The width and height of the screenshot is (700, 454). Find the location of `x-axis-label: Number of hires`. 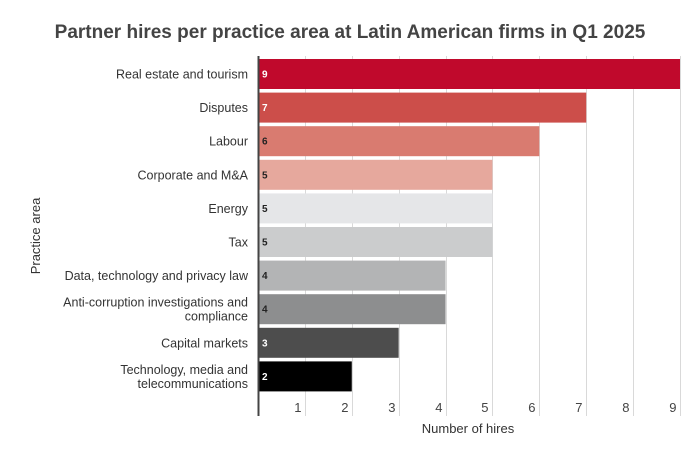

x-axis-label: Number of hires is located at coordinates (468, 428).